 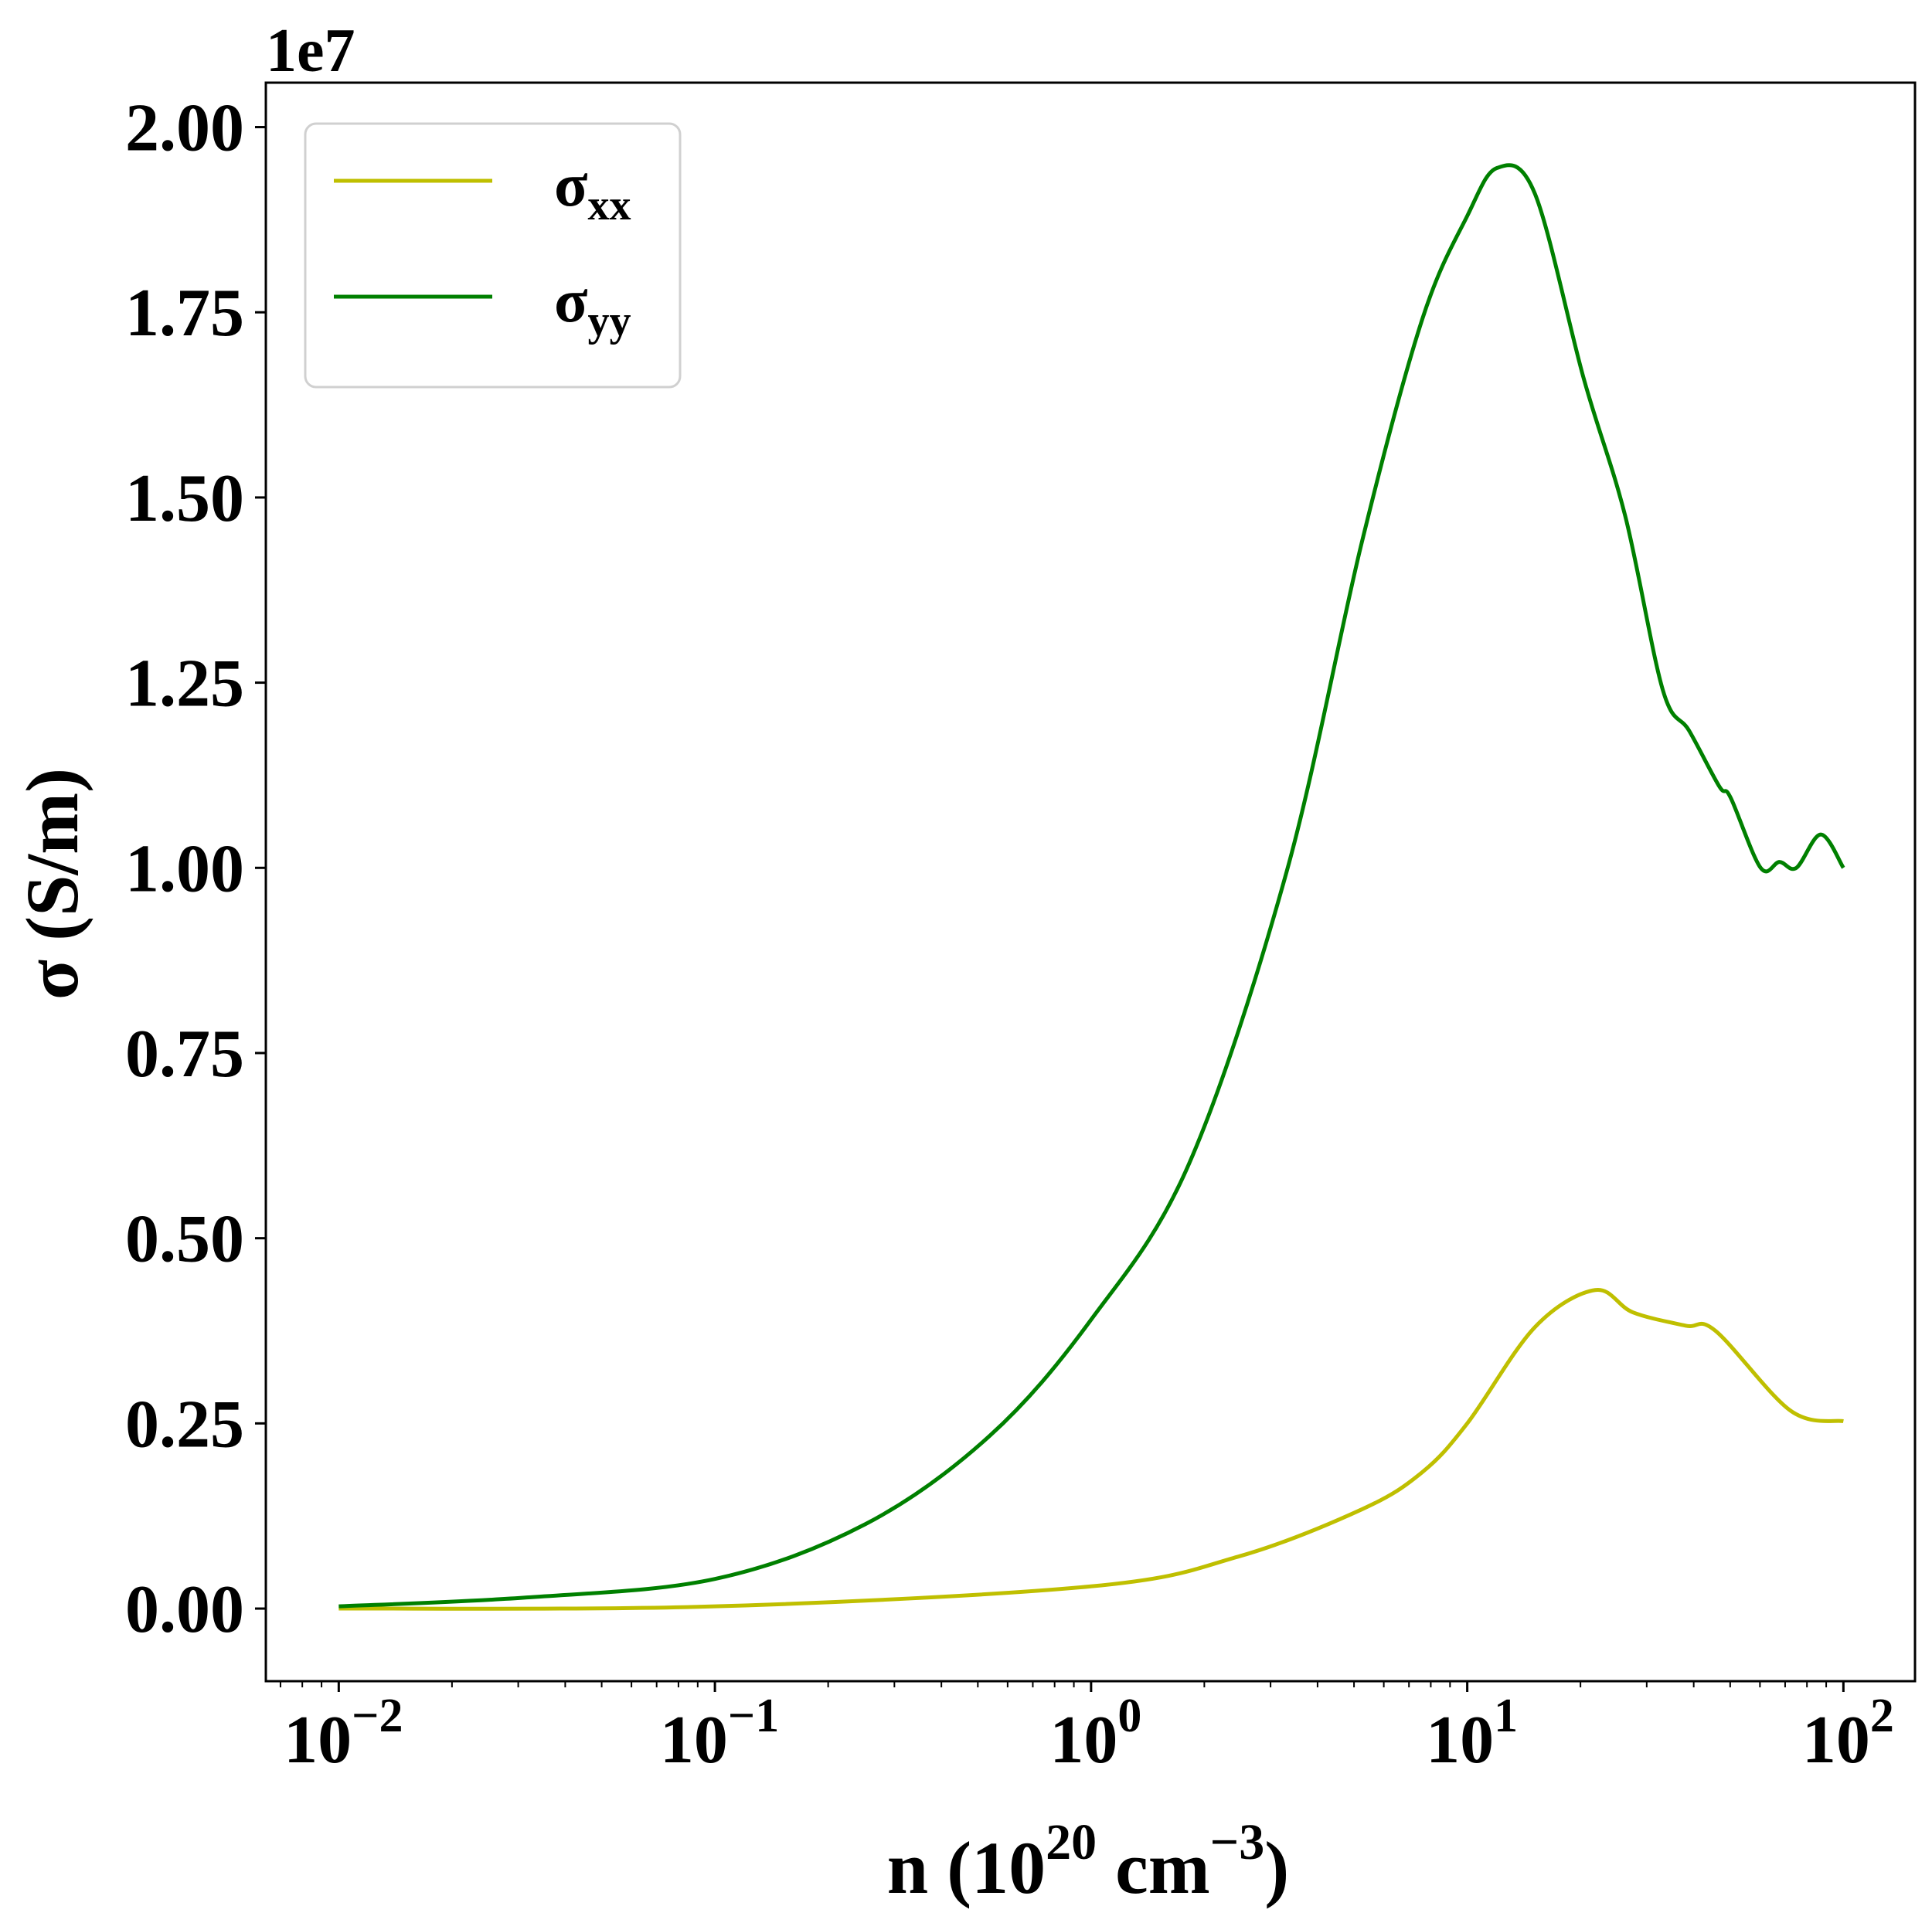 I want to click on y-tick-label: 1.50, so click(x=184, y=498).